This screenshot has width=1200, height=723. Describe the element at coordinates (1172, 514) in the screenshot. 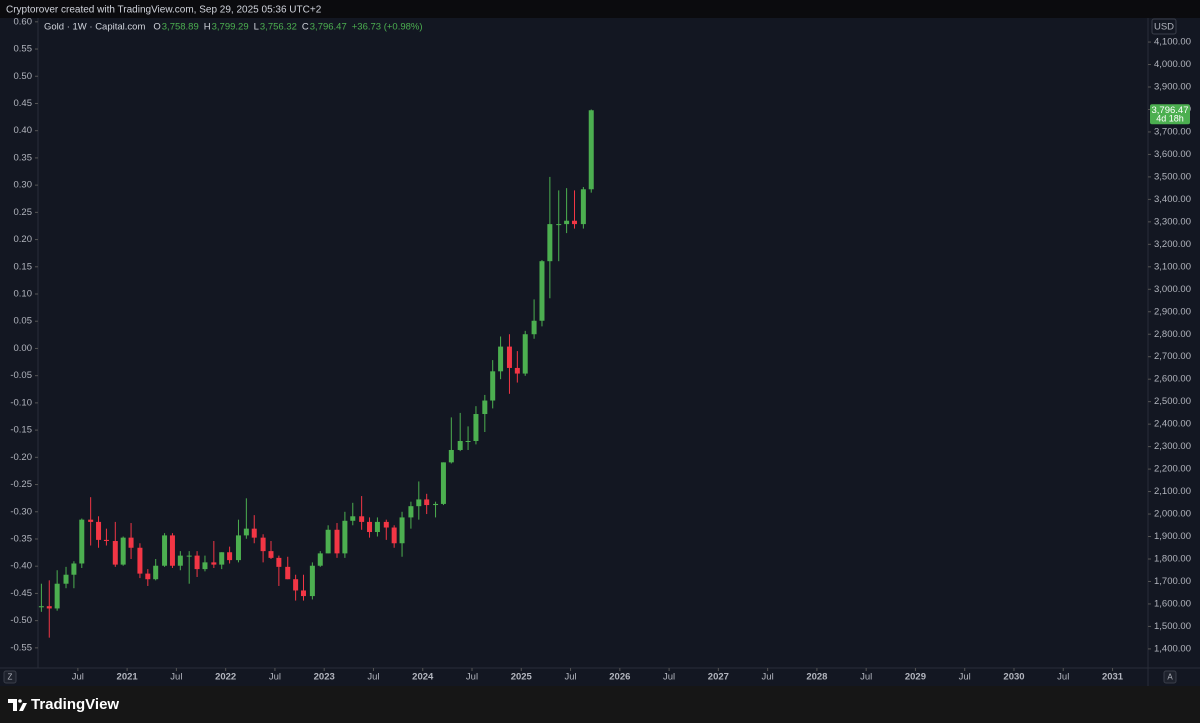

I see `y-tick-label: 2,000.00` at that location.